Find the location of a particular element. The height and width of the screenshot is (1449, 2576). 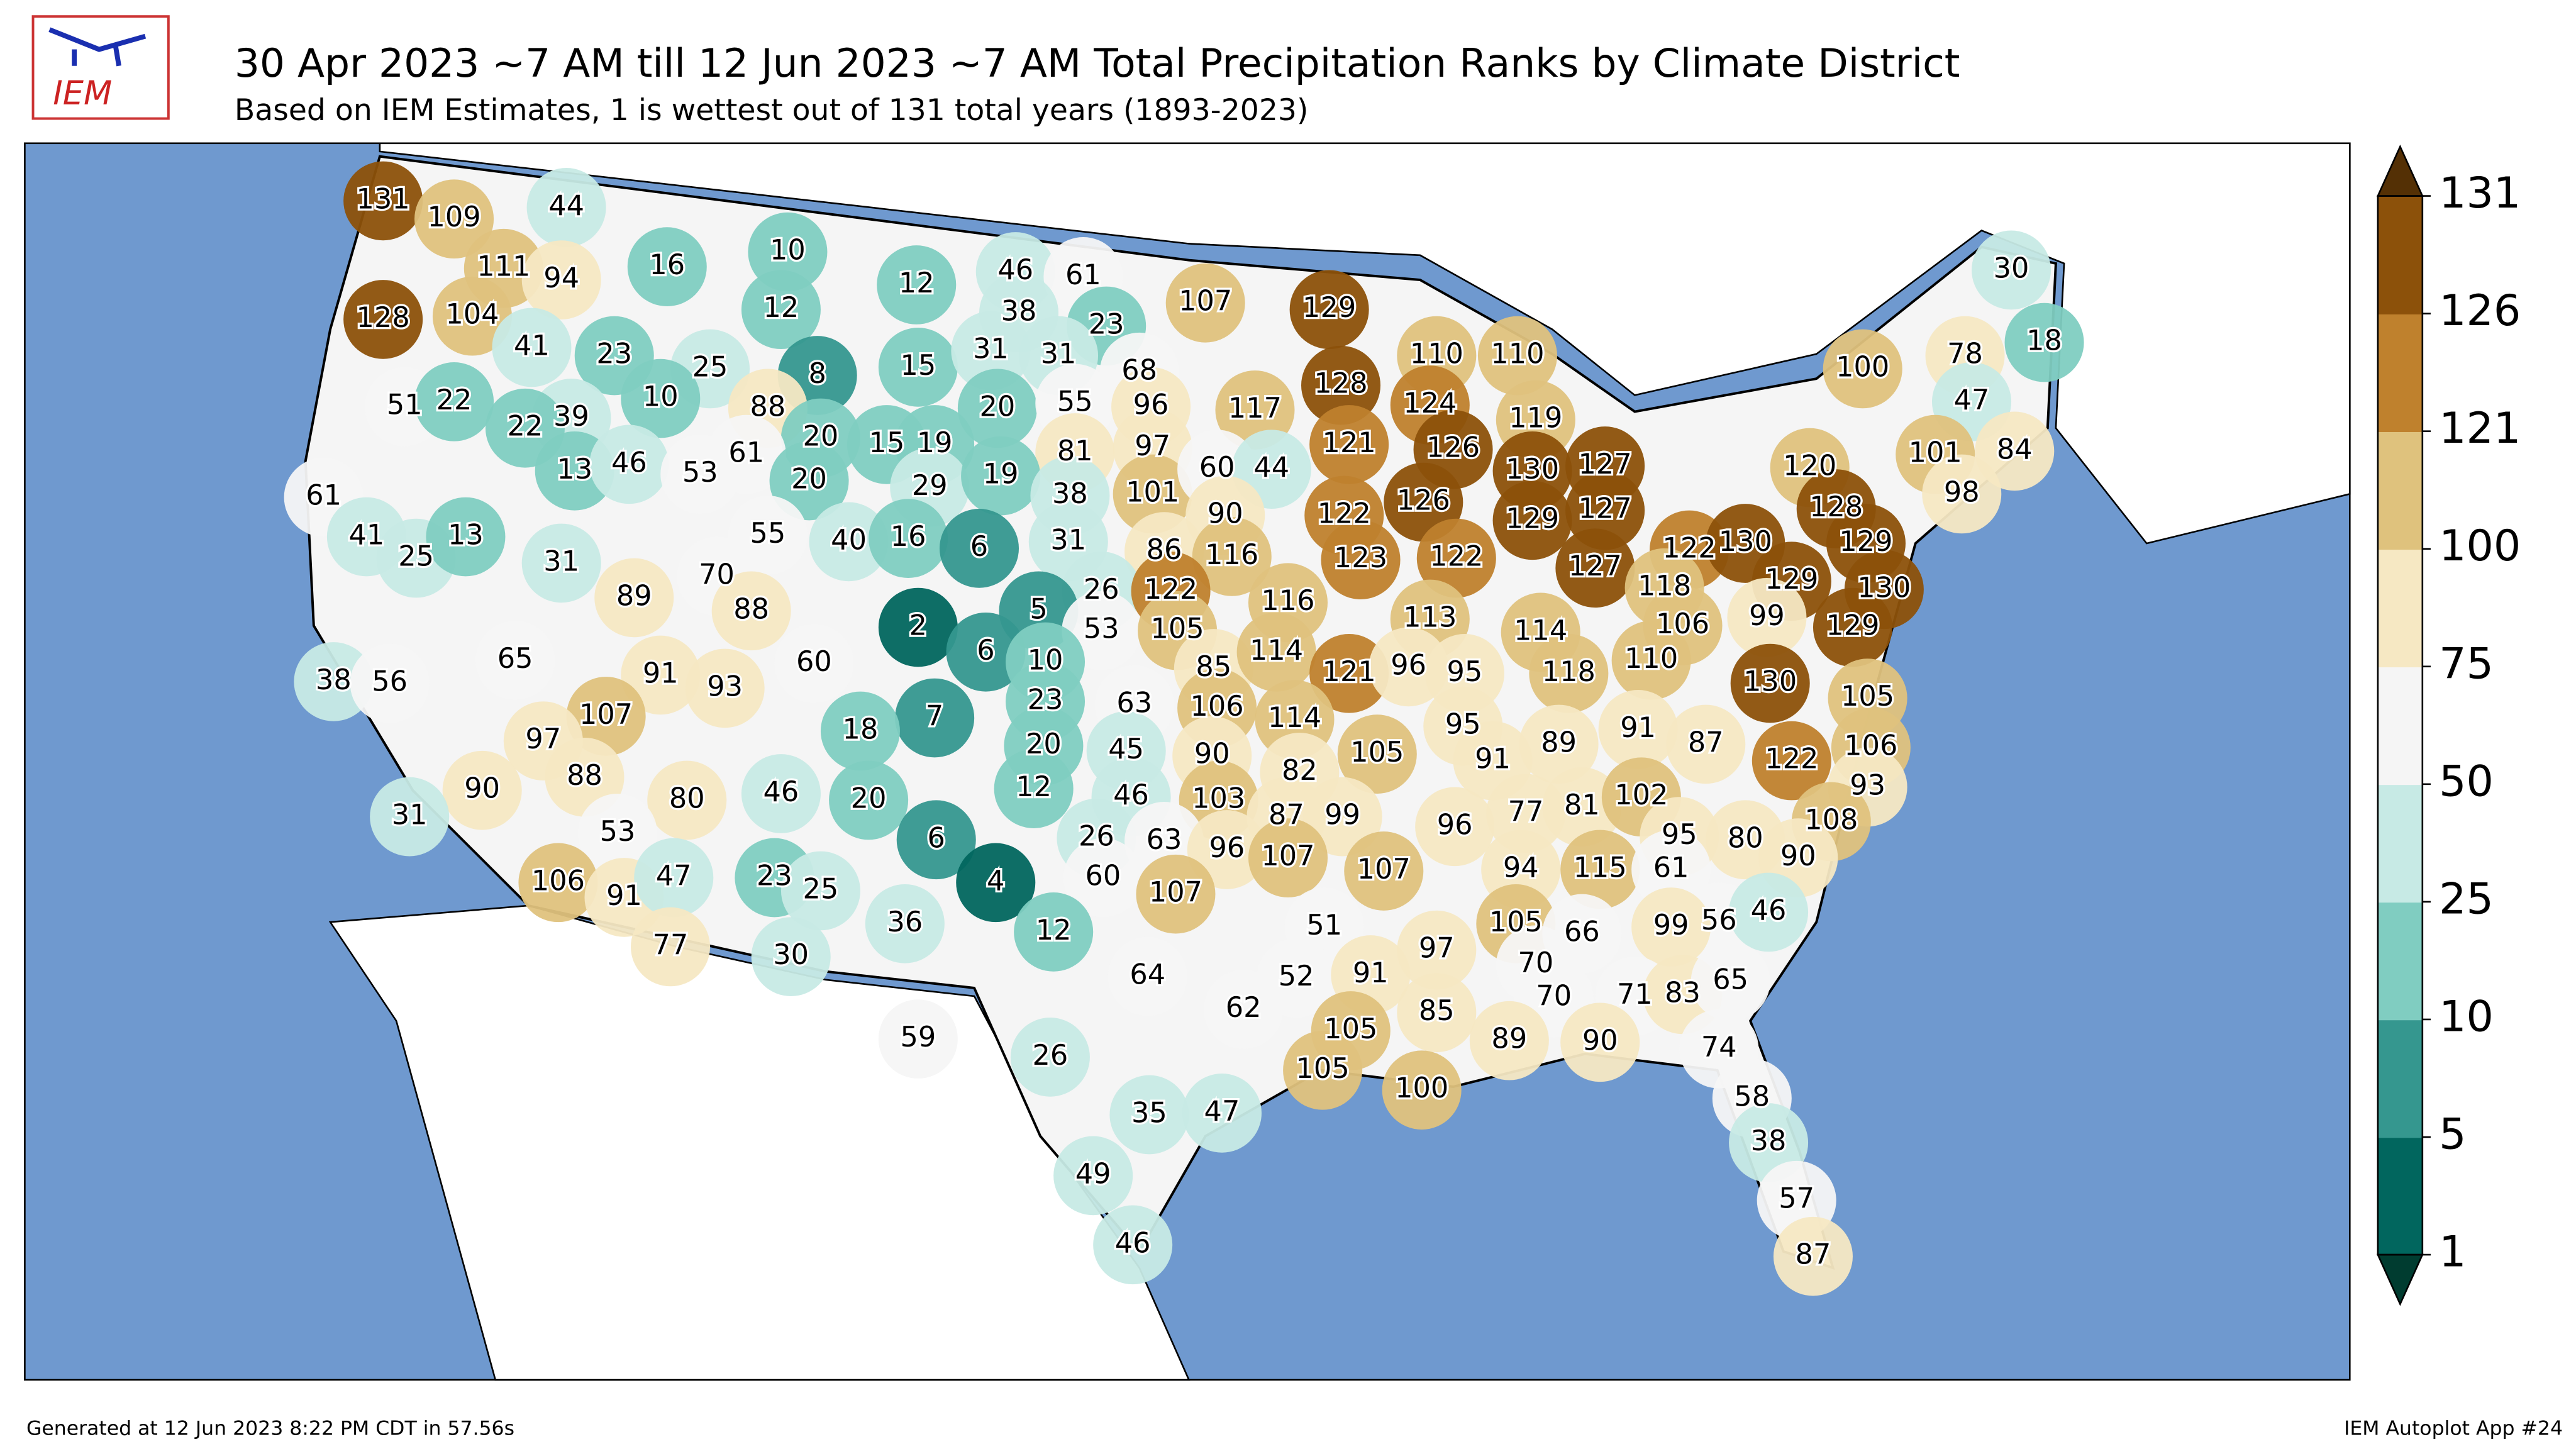

district-rank: 64 is located at coordinates (1147, 974).